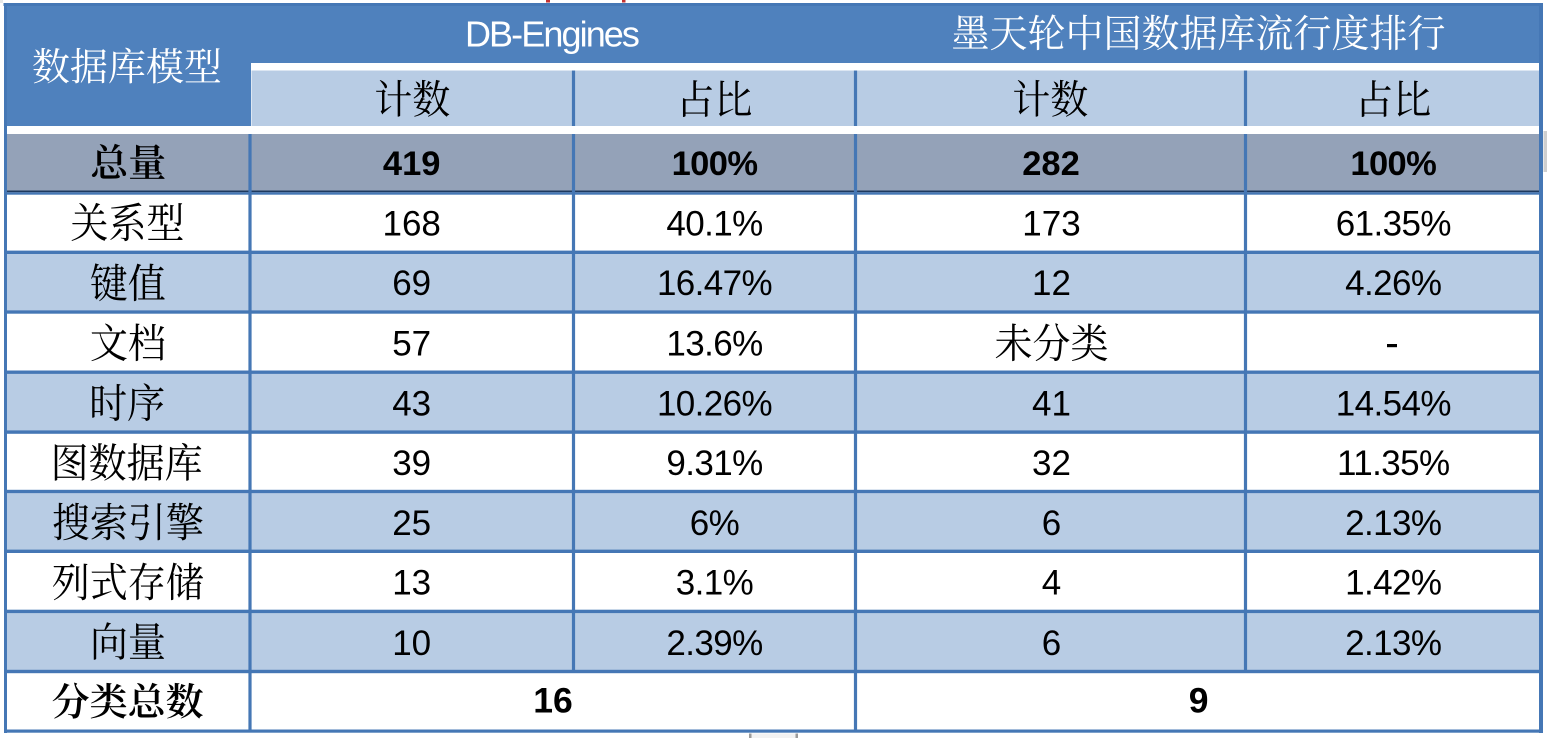  Describe the element at coordinates (714, 523) in the screenshot. I see `svg-text: 6%` at that location.